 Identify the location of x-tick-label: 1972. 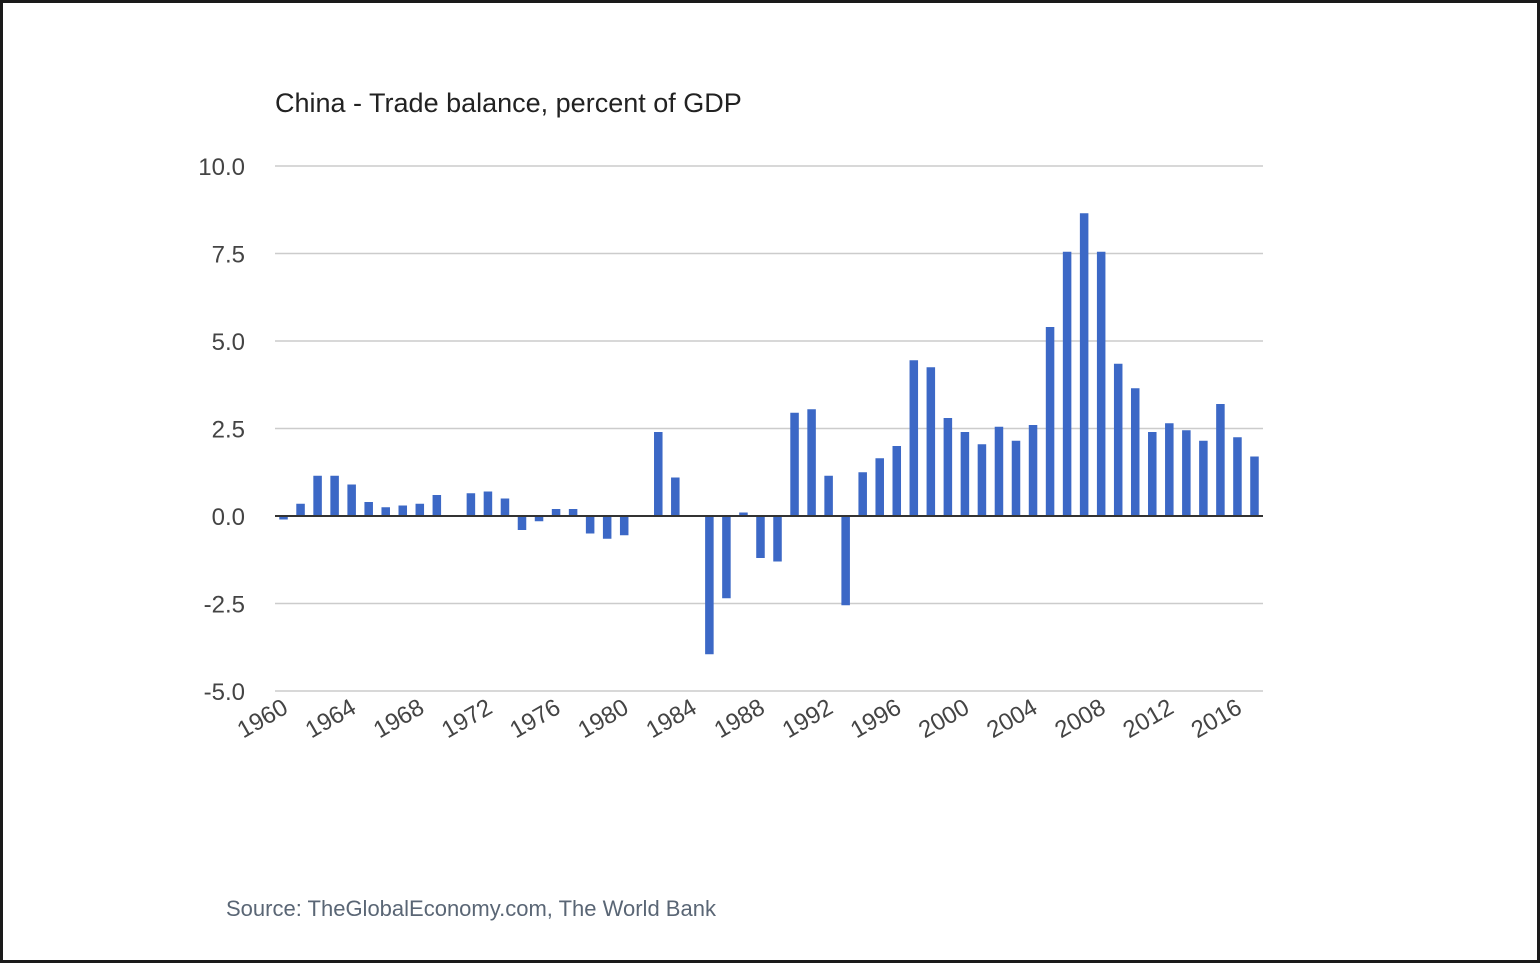
(467, 719).